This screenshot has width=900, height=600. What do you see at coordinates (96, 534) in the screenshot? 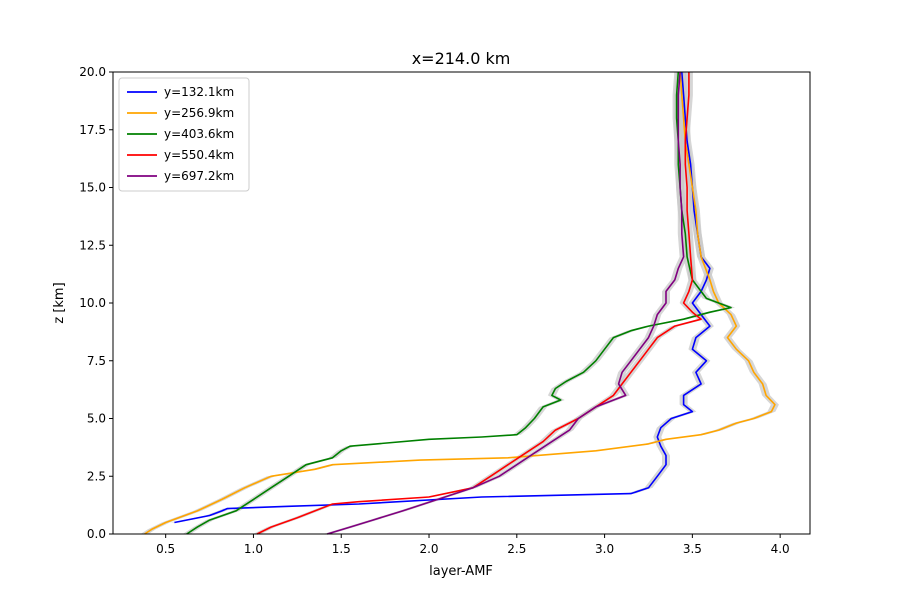
I see `y-tick-label: 0.0` at bounding box center [96, 534].